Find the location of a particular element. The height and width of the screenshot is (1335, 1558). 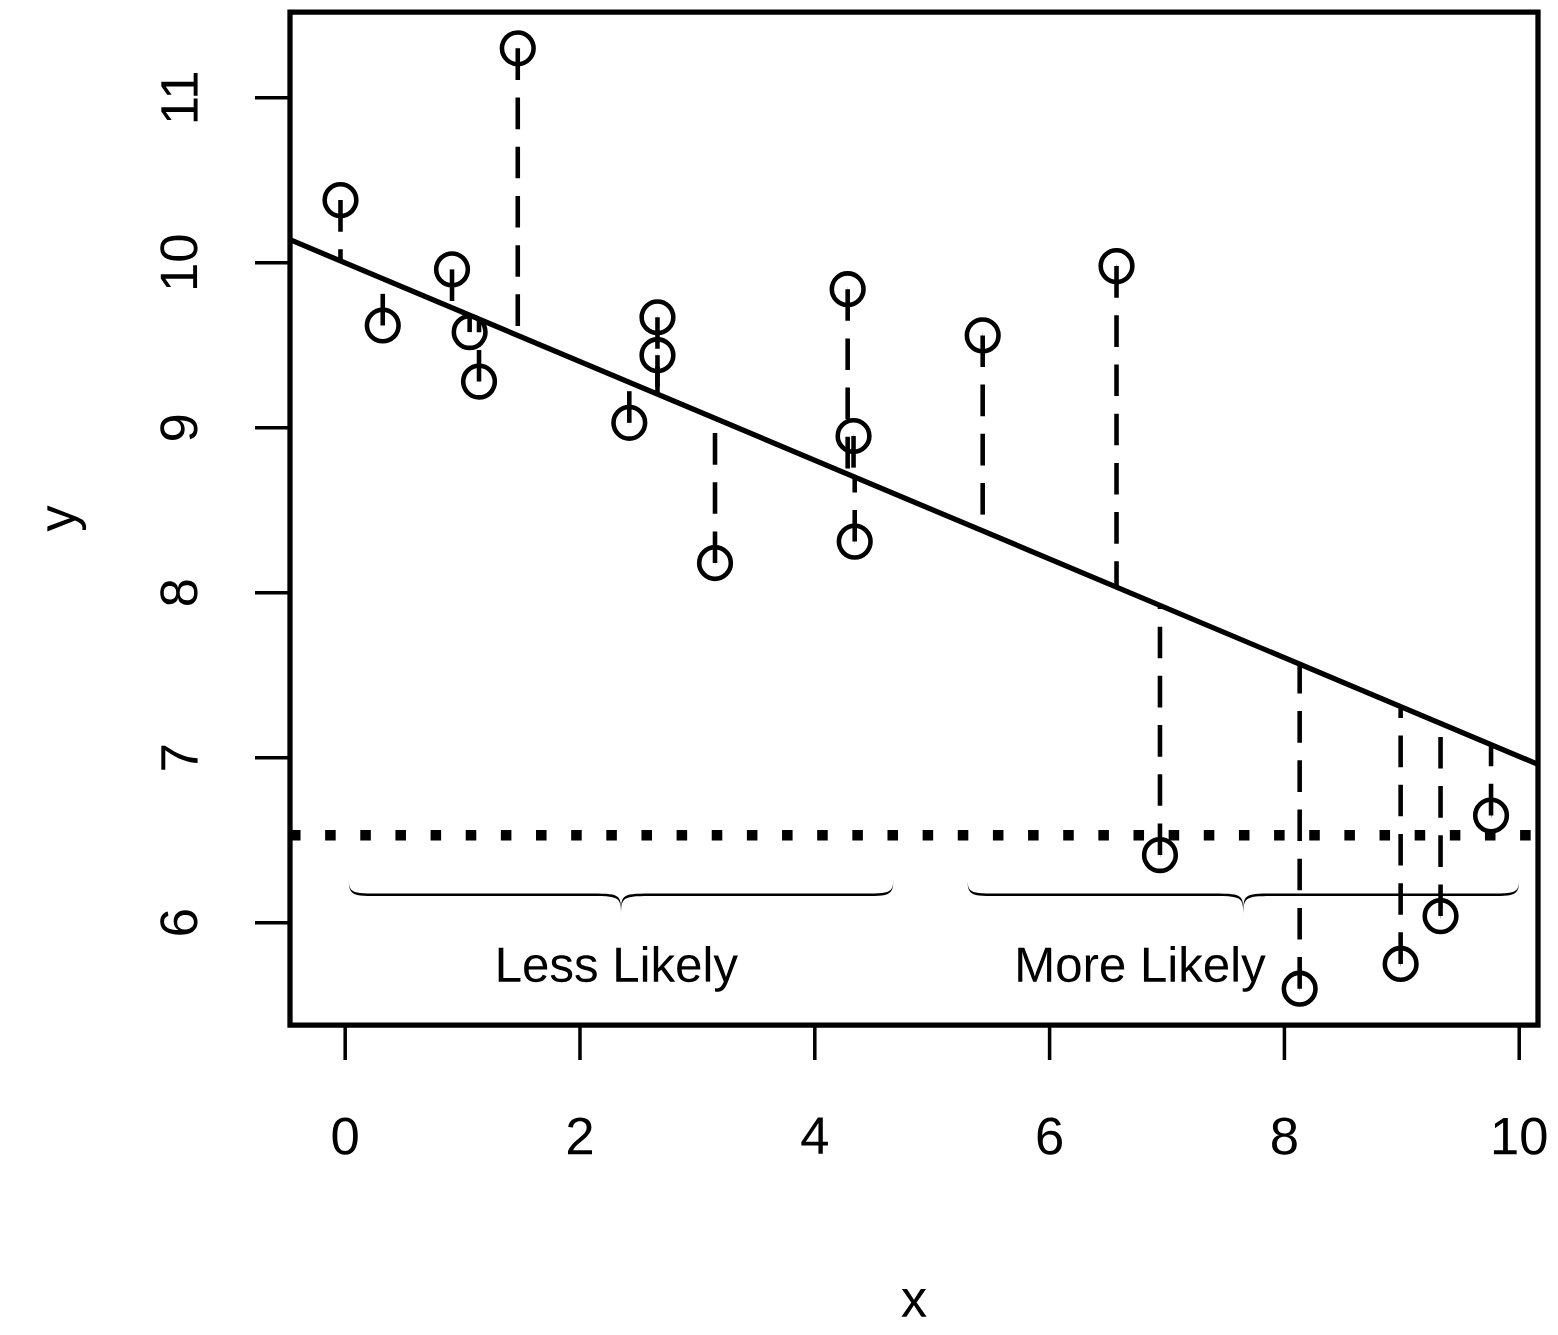

y-tick-label: 10 is located at coordinates (179, 262).